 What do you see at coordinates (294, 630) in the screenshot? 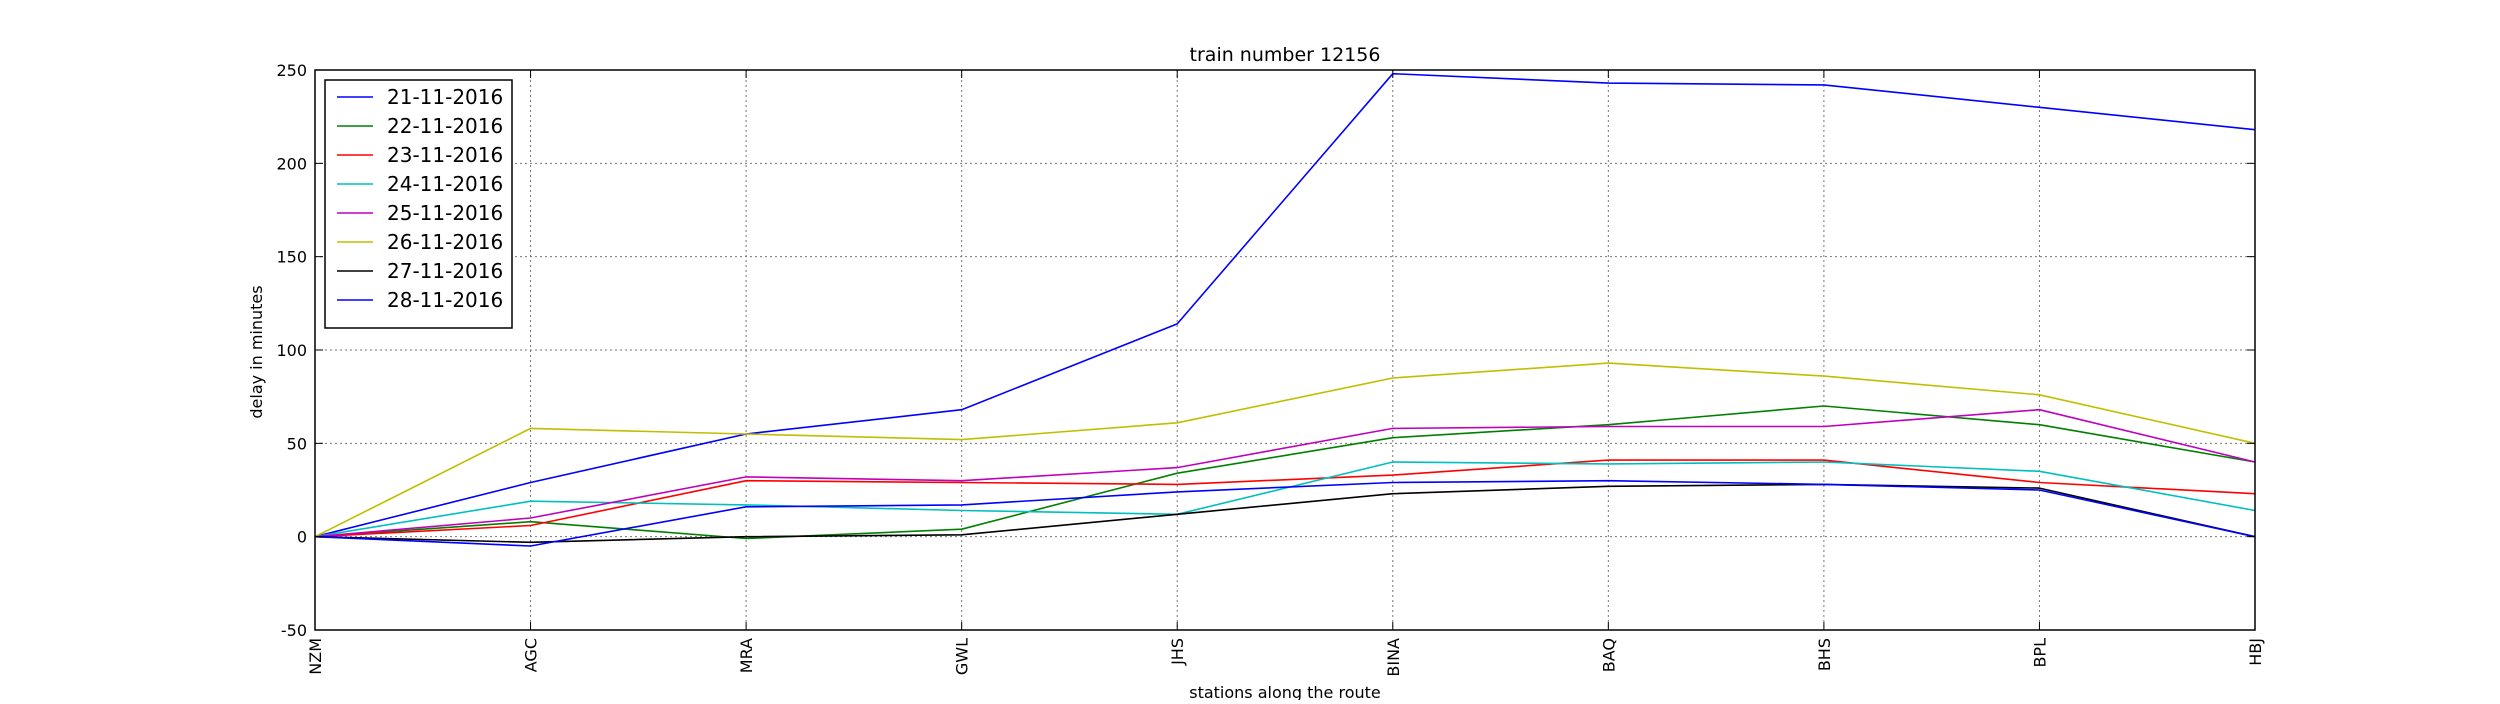
I see `y-tick-label: -50` at bounding box center [294, 630].